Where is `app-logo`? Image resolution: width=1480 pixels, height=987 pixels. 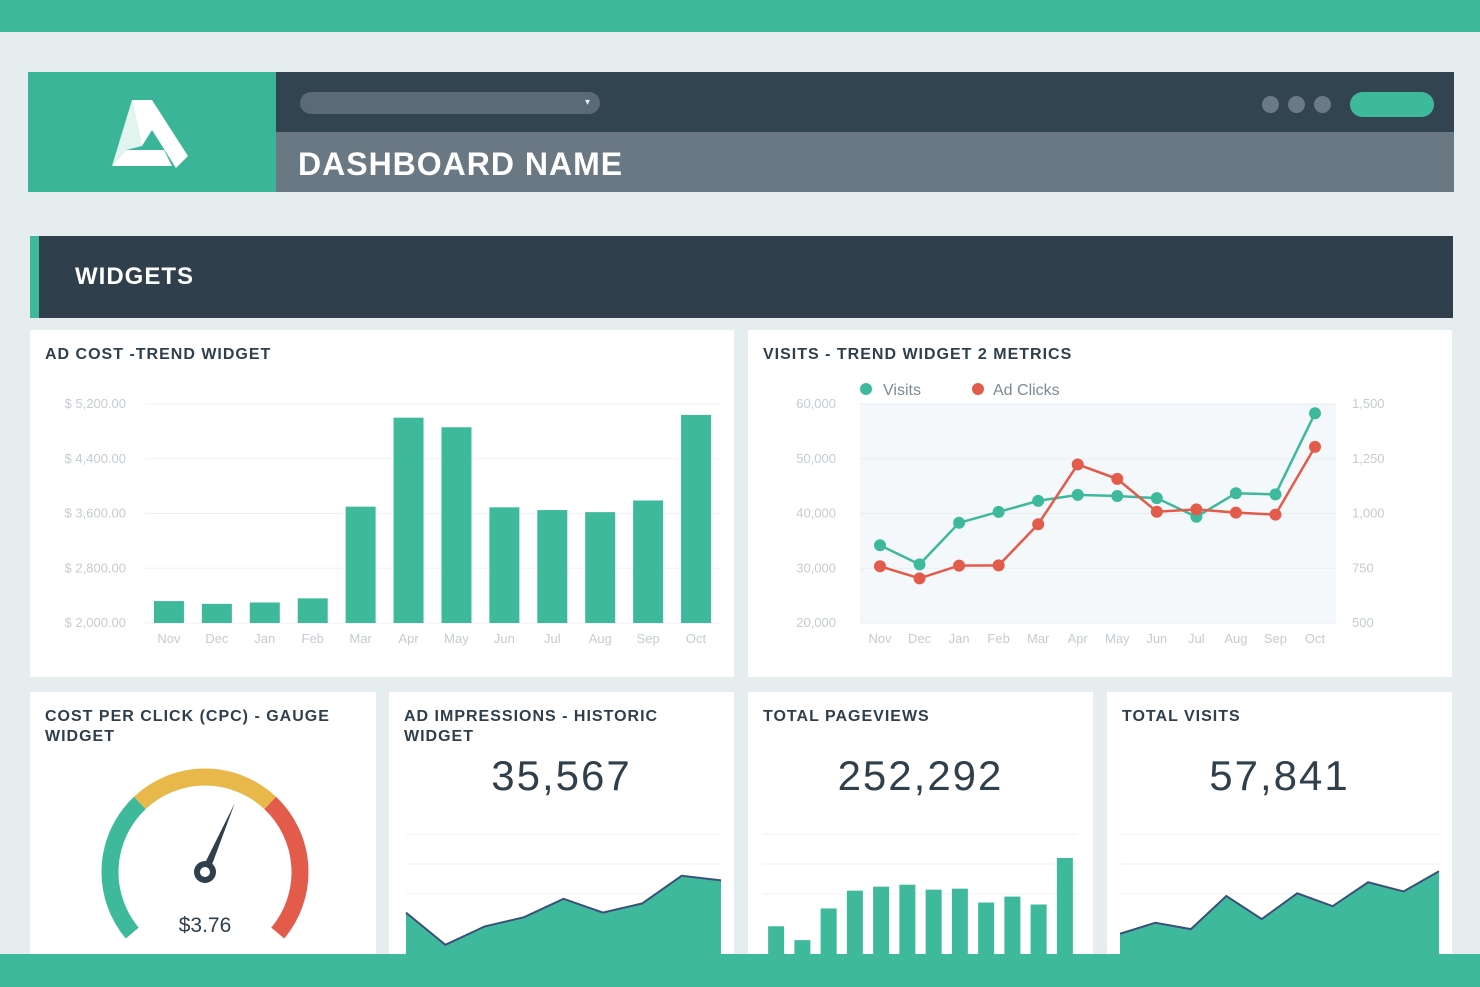
app-logo is located at coordinates (152, 132).